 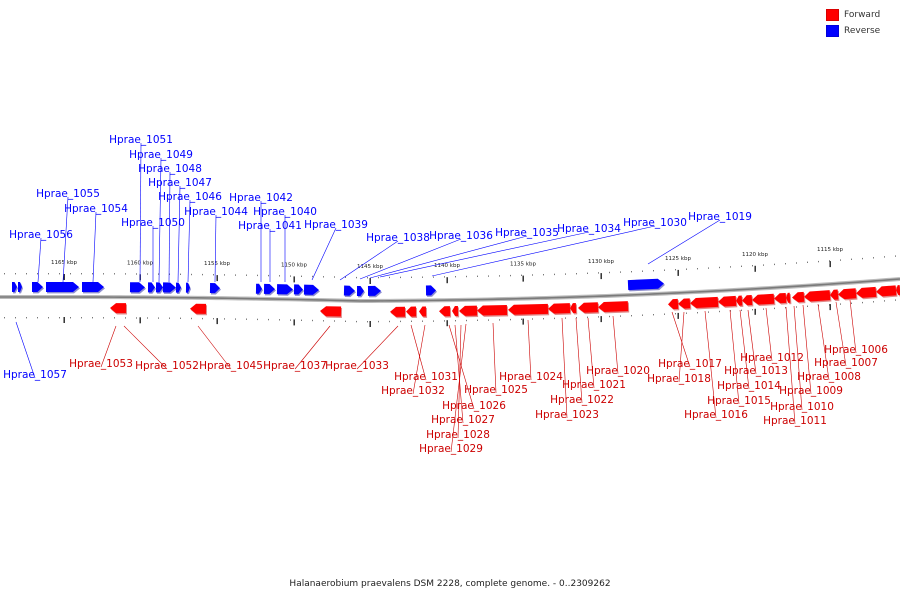 I want to click on g-f30-body, so click(x=886, y=291).